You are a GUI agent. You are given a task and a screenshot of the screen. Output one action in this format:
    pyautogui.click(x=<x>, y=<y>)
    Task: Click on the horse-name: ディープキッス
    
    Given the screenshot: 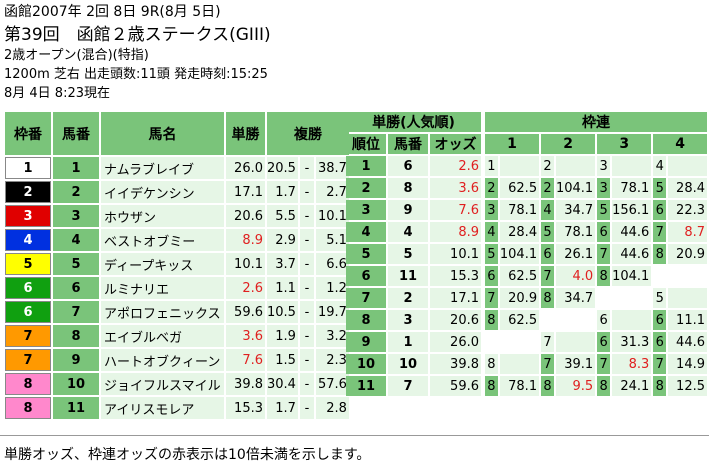 What is the action you would take?
    pyautogui.click(x=162, y=264)
    